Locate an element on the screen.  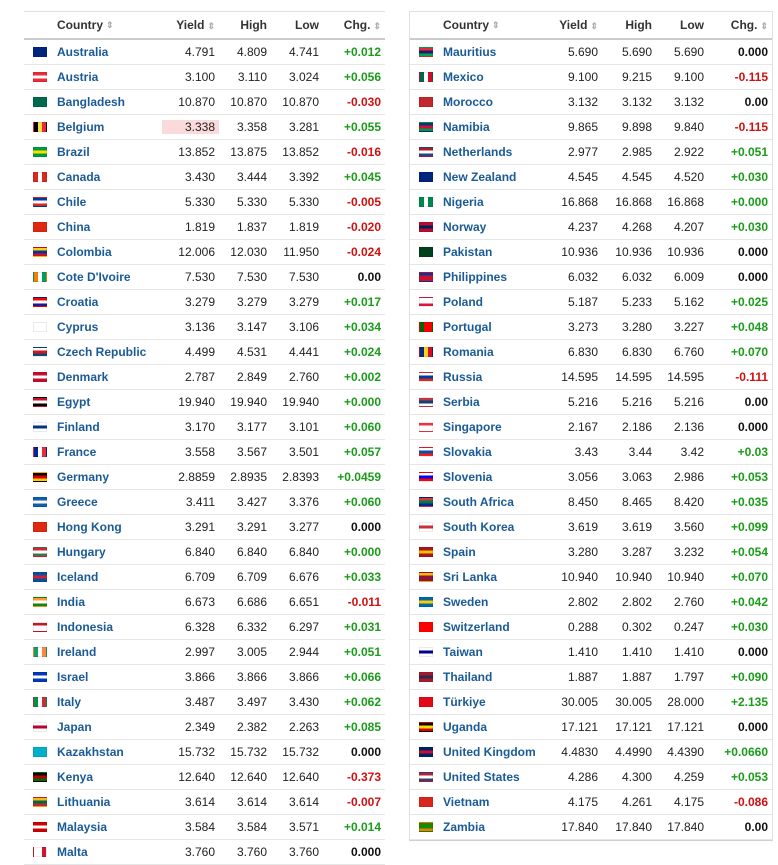
table-row: Finland 3.170 3.177 3.101 +0.060 is located at coordinates (204, 427).